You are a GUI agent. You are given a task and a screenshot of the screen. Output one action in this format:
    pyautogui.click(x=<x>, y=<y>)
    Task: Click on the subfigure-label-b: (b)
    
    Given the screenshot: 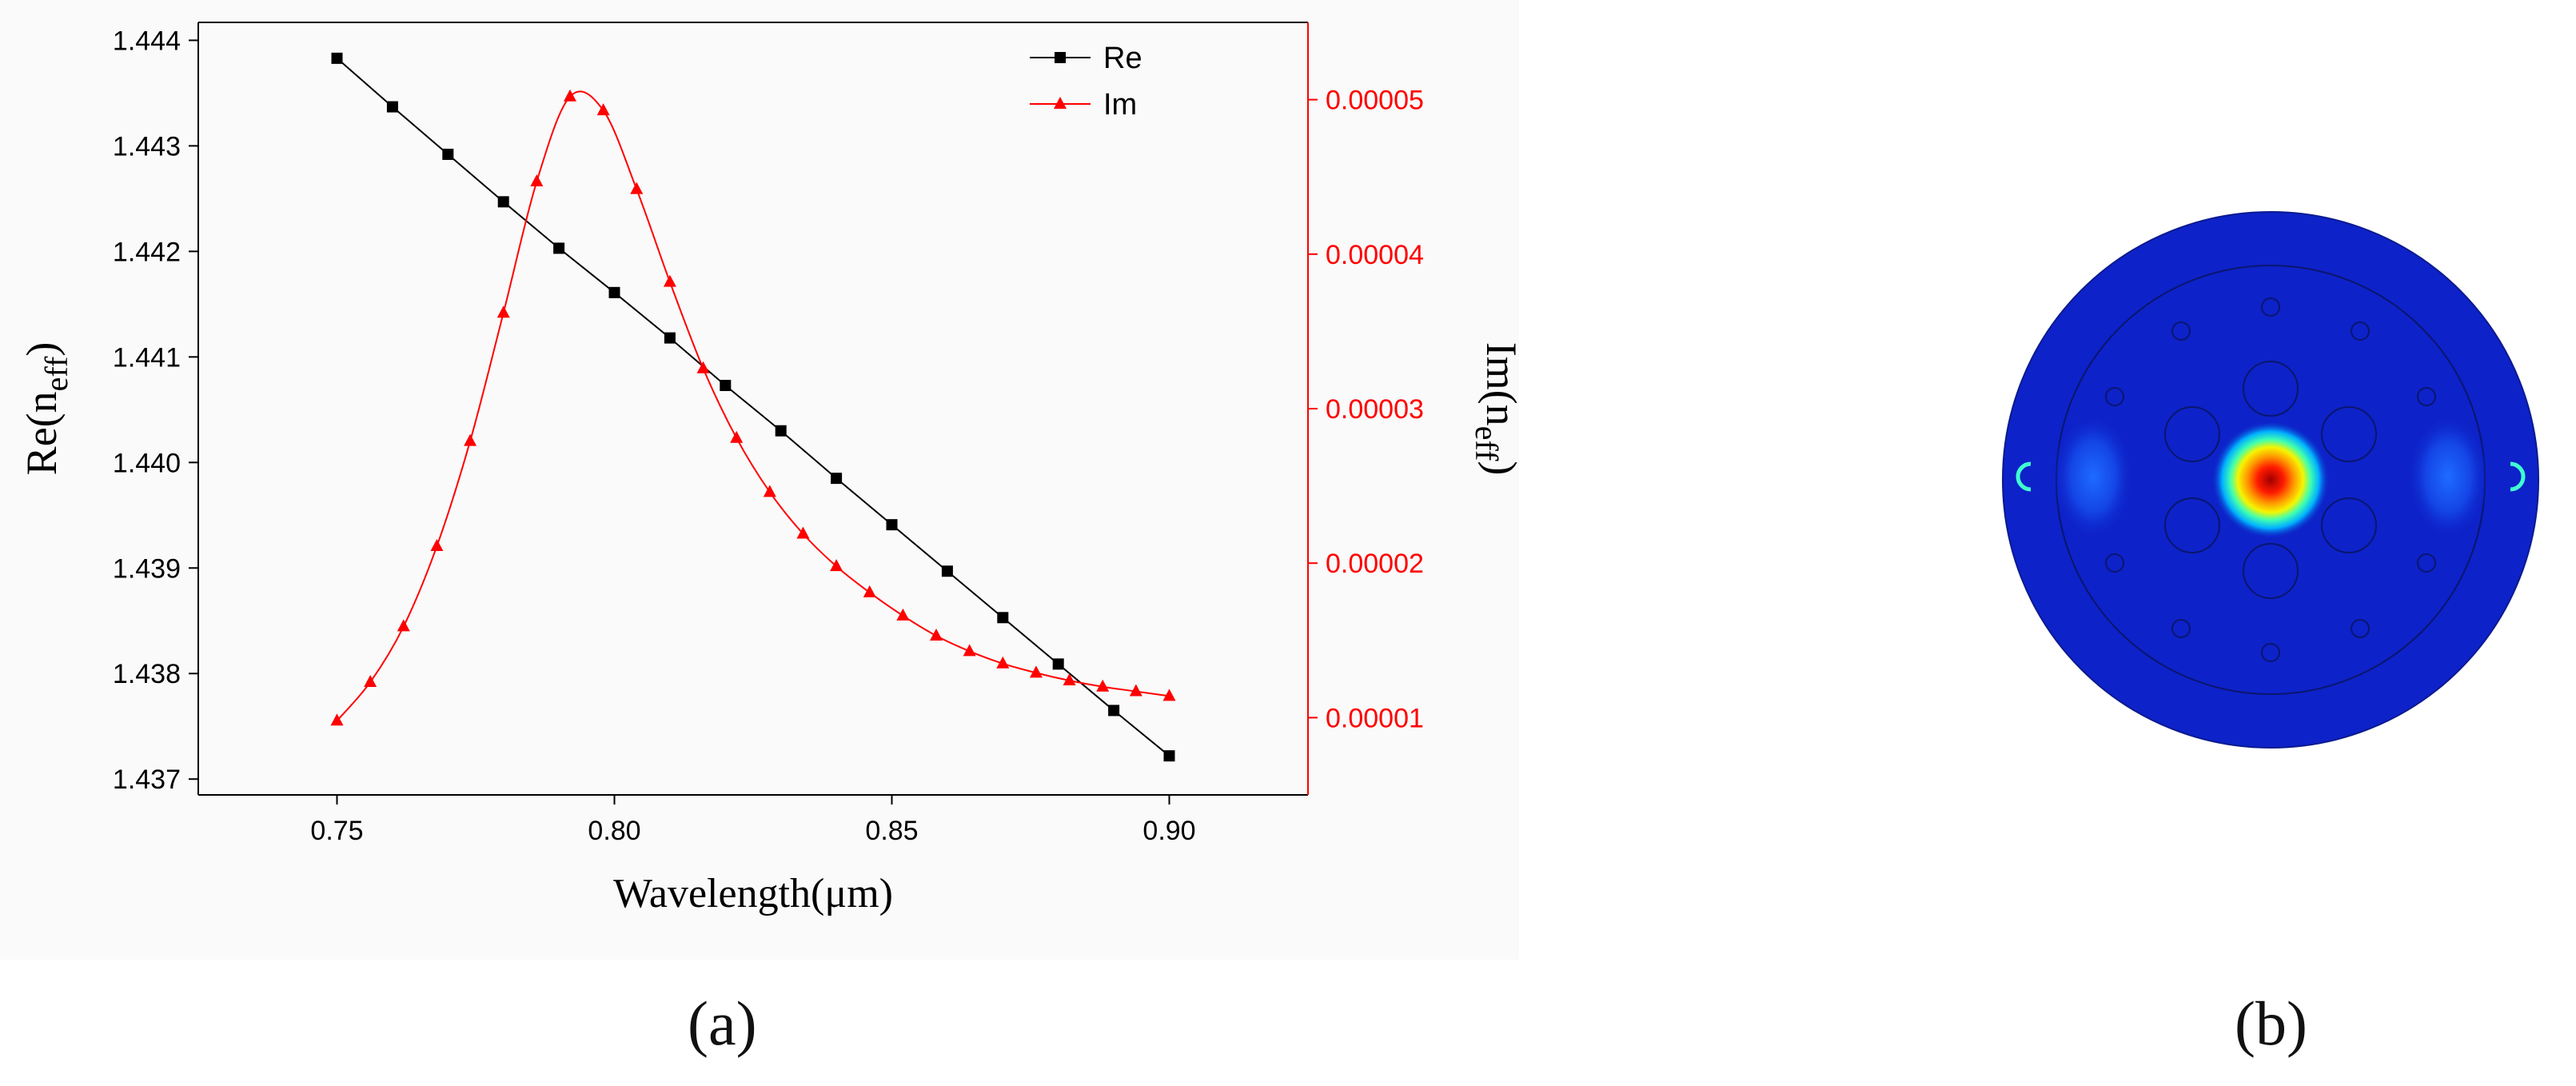 What is the action you would take?
    pyautogui.click(x=2271, y=1023)
    